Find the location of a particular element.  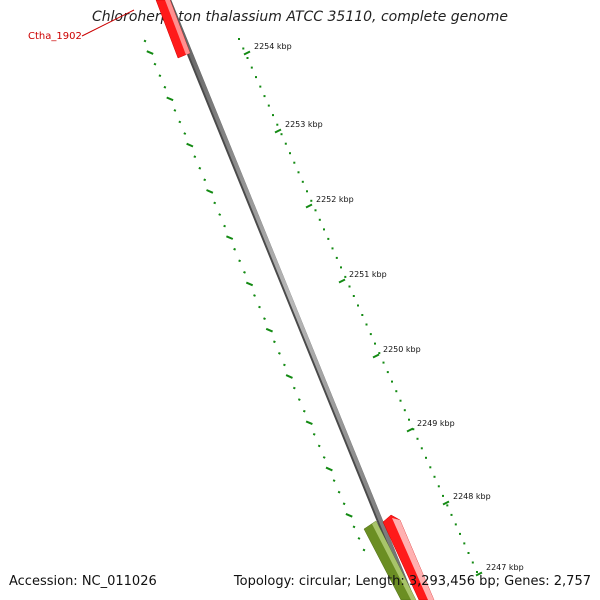

gene-feature-top-red-highlight is located at coordinates (177, 27).